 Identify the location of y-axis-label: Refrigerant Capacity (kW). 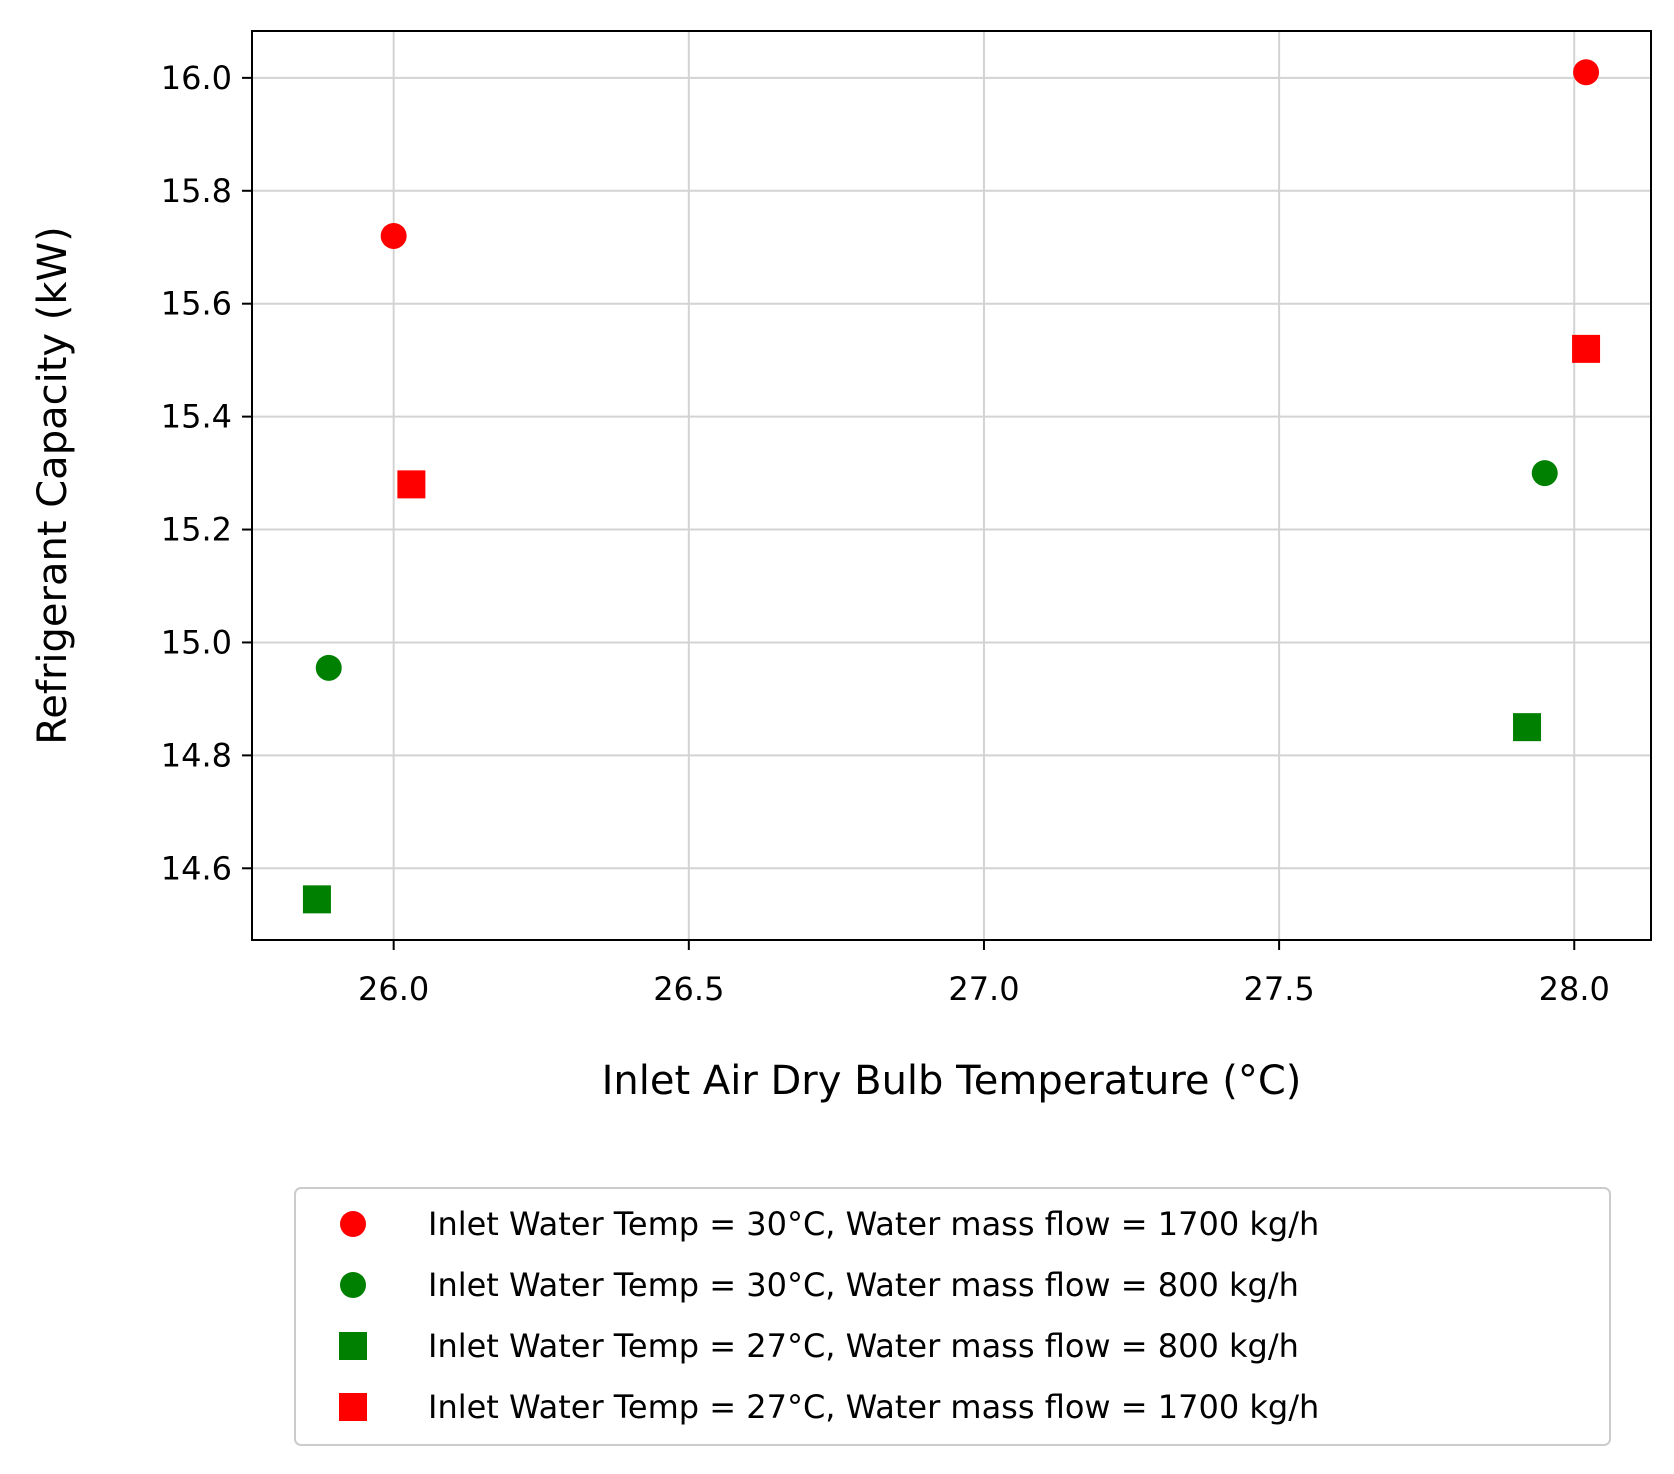
(53, 485).